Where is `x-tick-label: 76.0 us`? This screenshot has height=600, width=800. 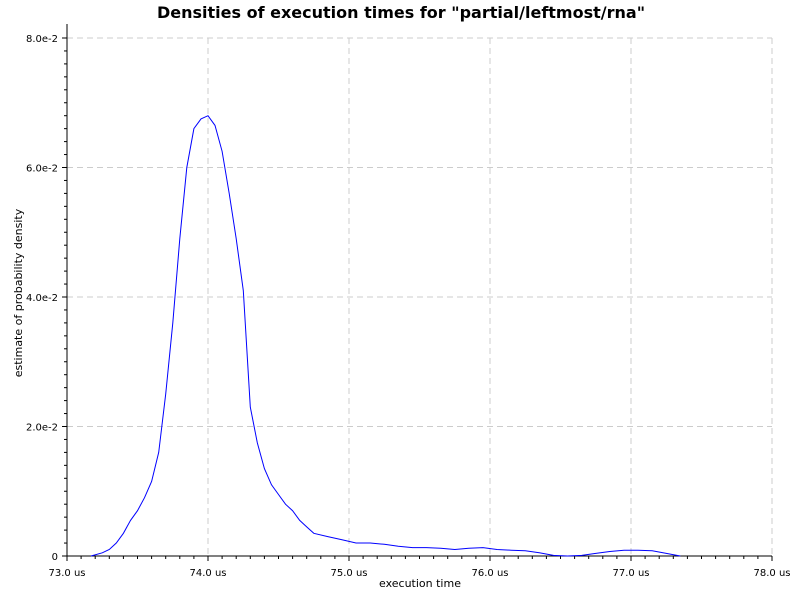
x-tick-label: 76.0 us is located at coordinates (490, 573).